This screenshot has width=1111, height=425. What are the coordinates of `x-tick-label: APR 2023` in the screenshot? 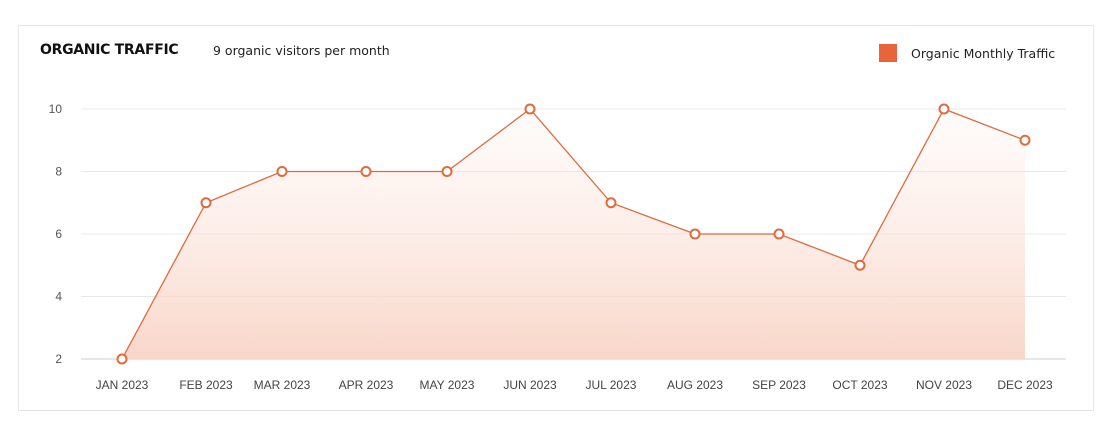 It's located at (366, 385).